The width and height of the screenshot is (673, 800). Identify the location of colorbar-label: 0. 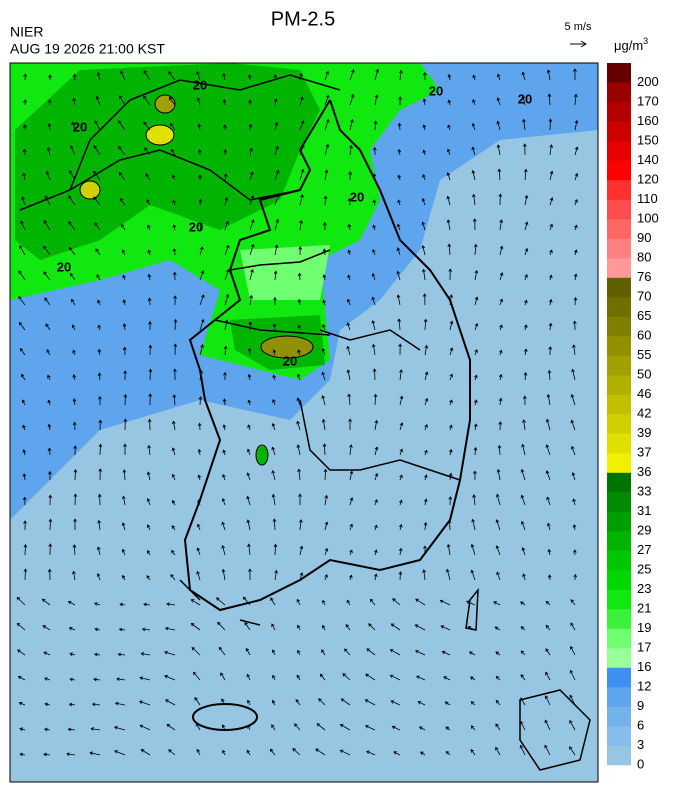
(640, 763).